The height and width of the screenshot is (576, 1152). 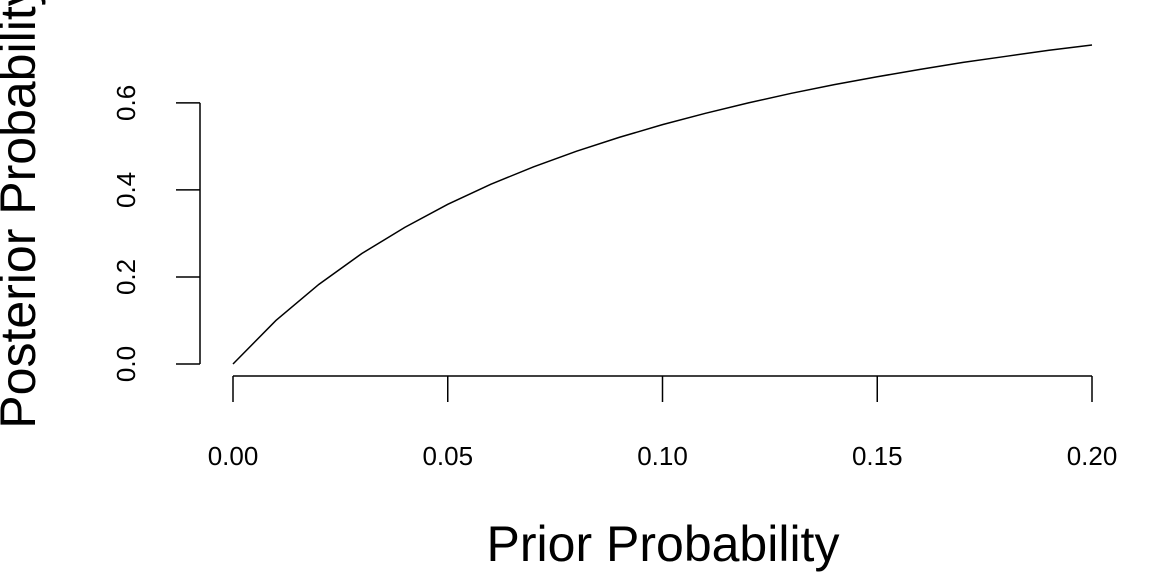 What do you see at coordinates (1092, 456) in the screenshot?
I see `x-tick-label: 0.20` at bounding box center [1092, 456].